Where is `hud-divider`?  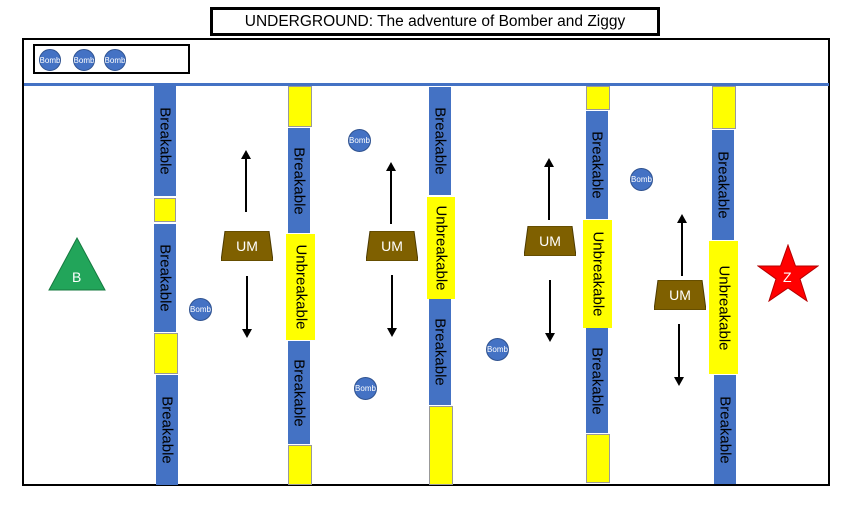 hud-divider is located at coordinates (426, 84).